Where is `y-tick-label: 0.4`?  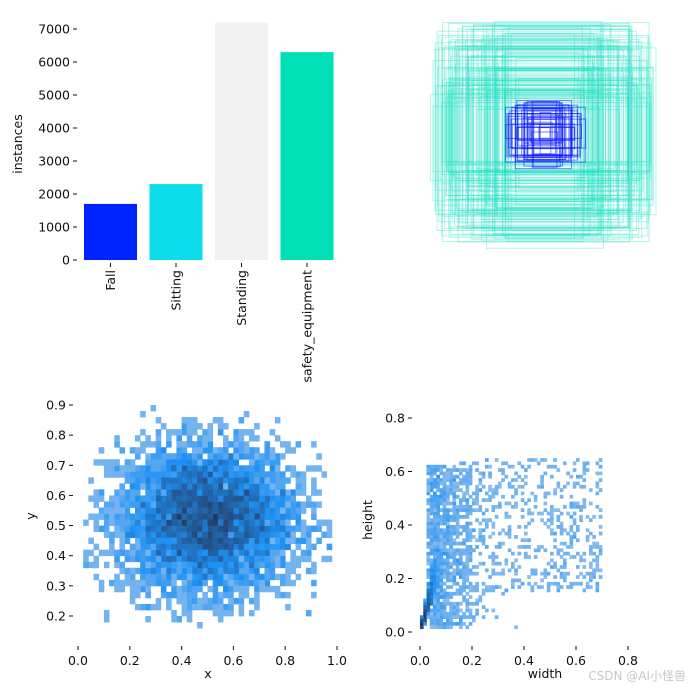 y-tick-label: 0.4 is located at coordinates (395, 525).